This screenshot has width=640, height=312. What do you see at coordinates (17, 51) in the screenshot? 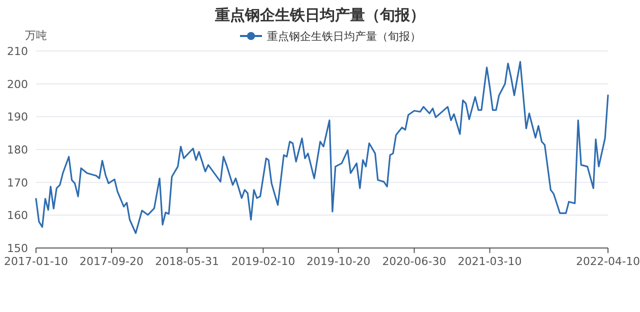
I see `y-tick-label: 210` at bounding box center [17, 51].